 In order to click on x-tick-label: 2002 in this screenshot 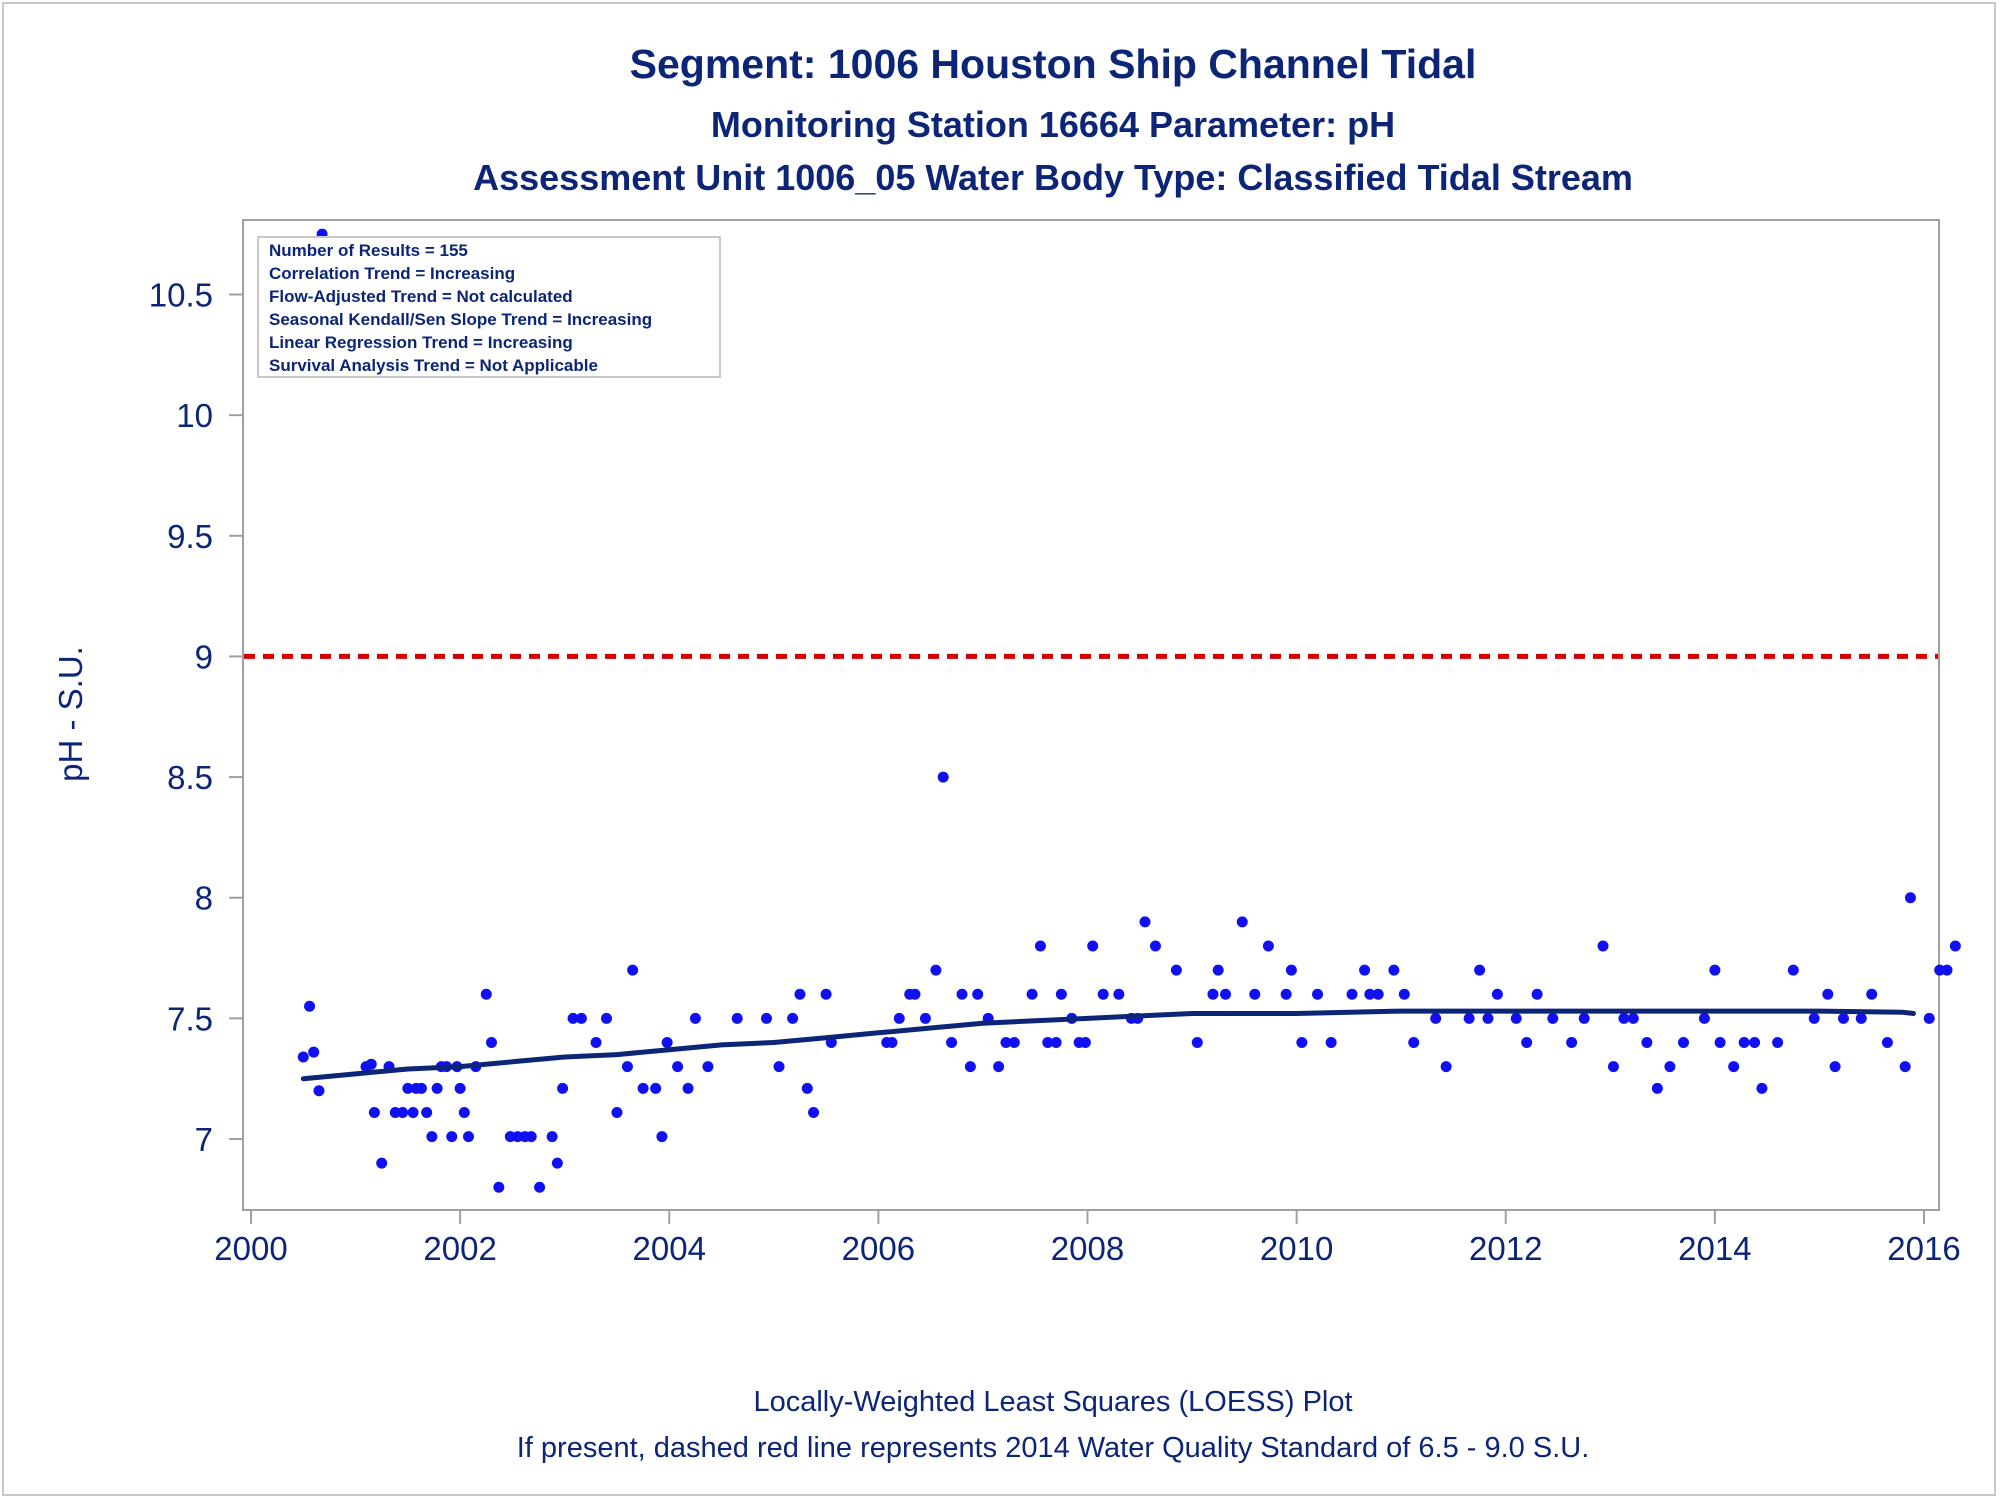, I will do `click(459, 1248)`.